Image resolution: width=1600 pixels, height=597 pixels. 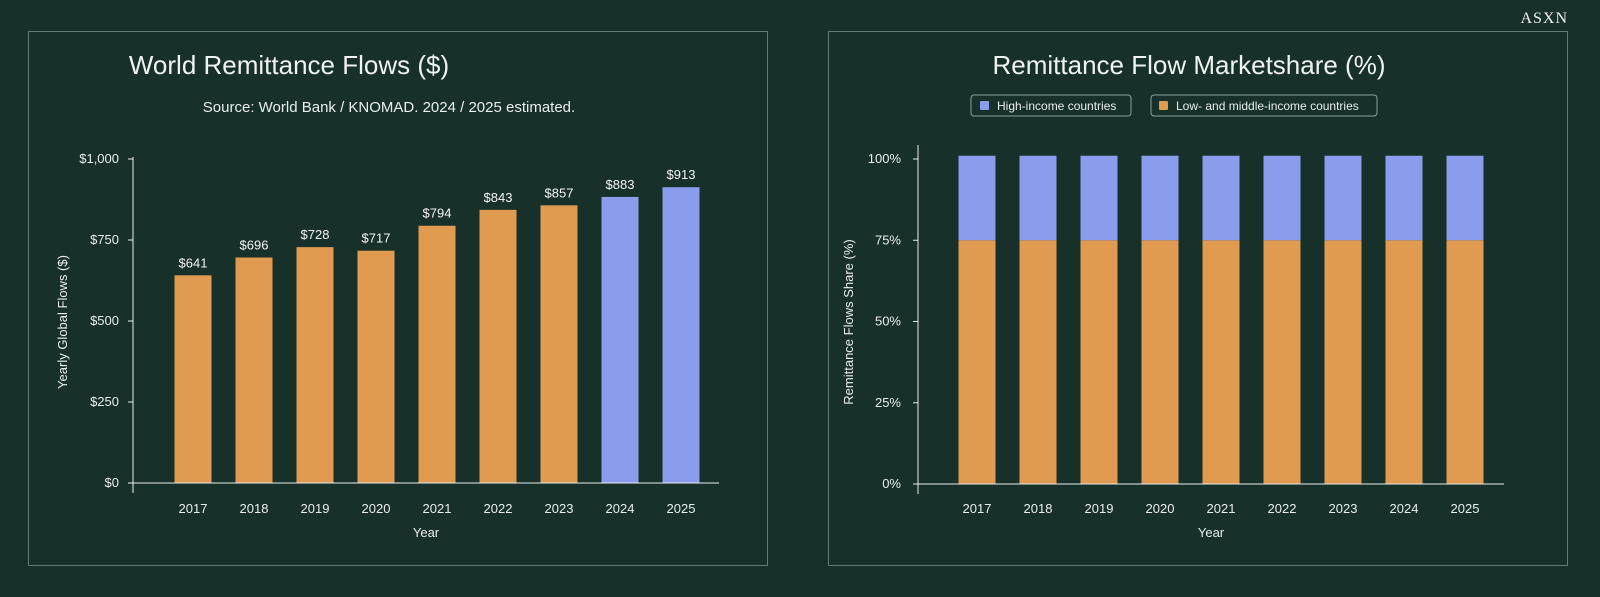 I want to click on y-axis-label: Remittance Flows Share (%), so click(x=848, y=321).